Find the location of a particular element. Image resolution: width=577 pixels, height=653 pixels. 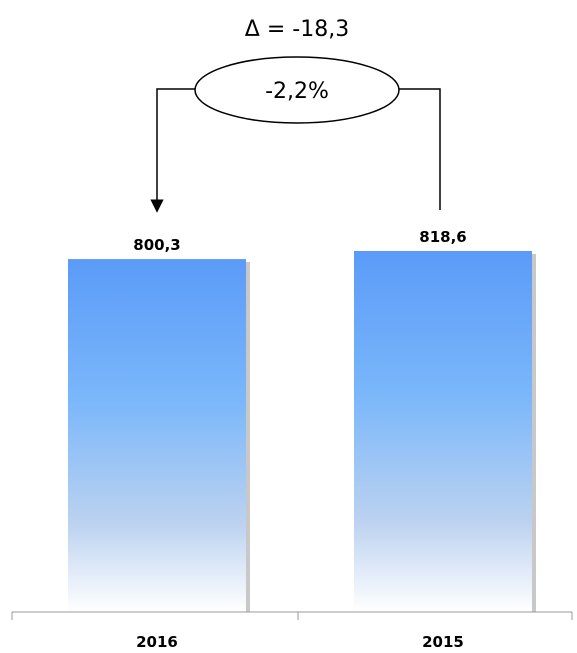

data-label-2016: 800,3 is located at coordinates (156, 245).